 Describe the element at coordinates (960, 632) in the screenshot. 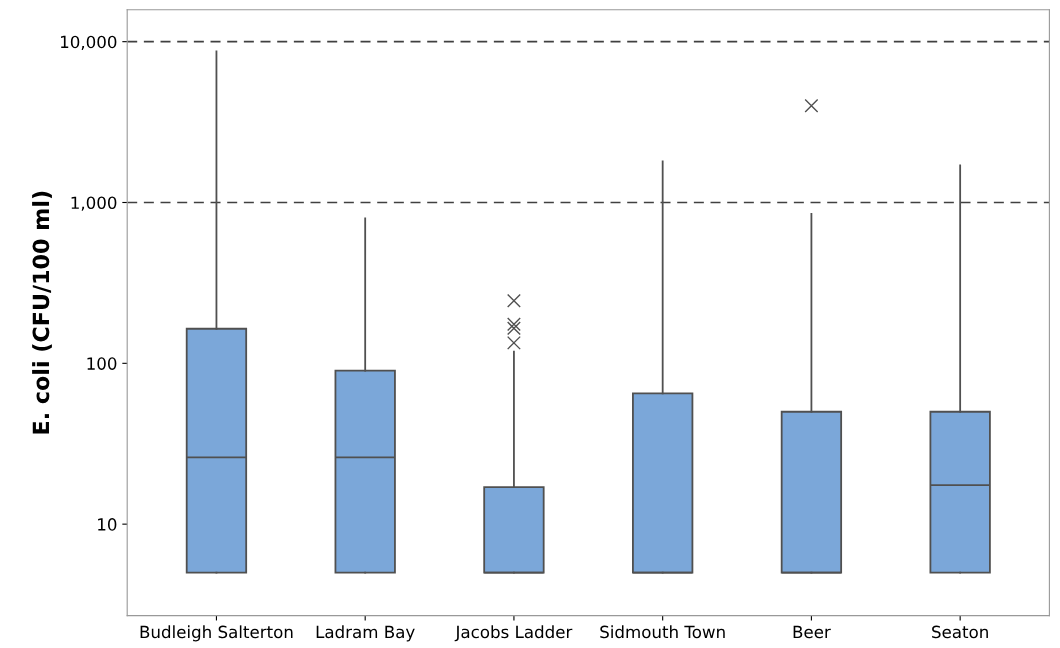

I see `x-tick-label: Seaton` at that location.